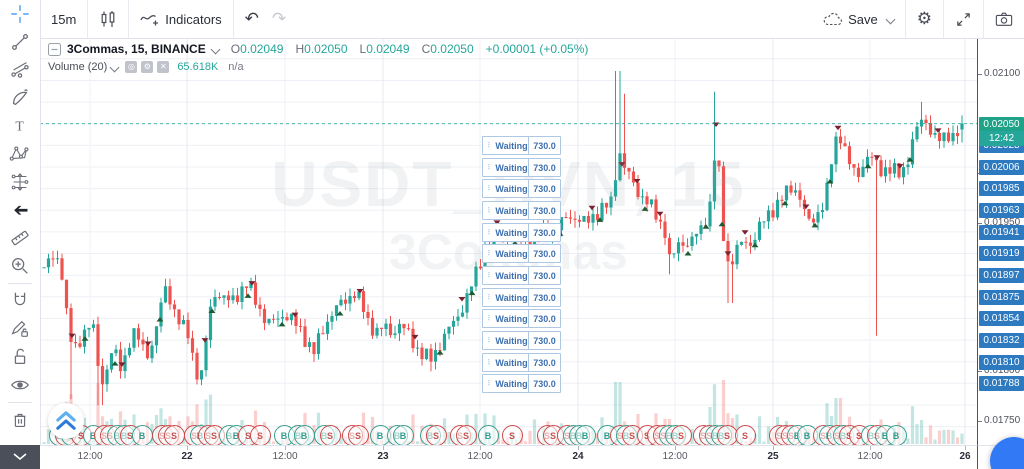  Describe the element at coordinates (1004, 19) in the screenshot. I see `snapshot-button` at that location.